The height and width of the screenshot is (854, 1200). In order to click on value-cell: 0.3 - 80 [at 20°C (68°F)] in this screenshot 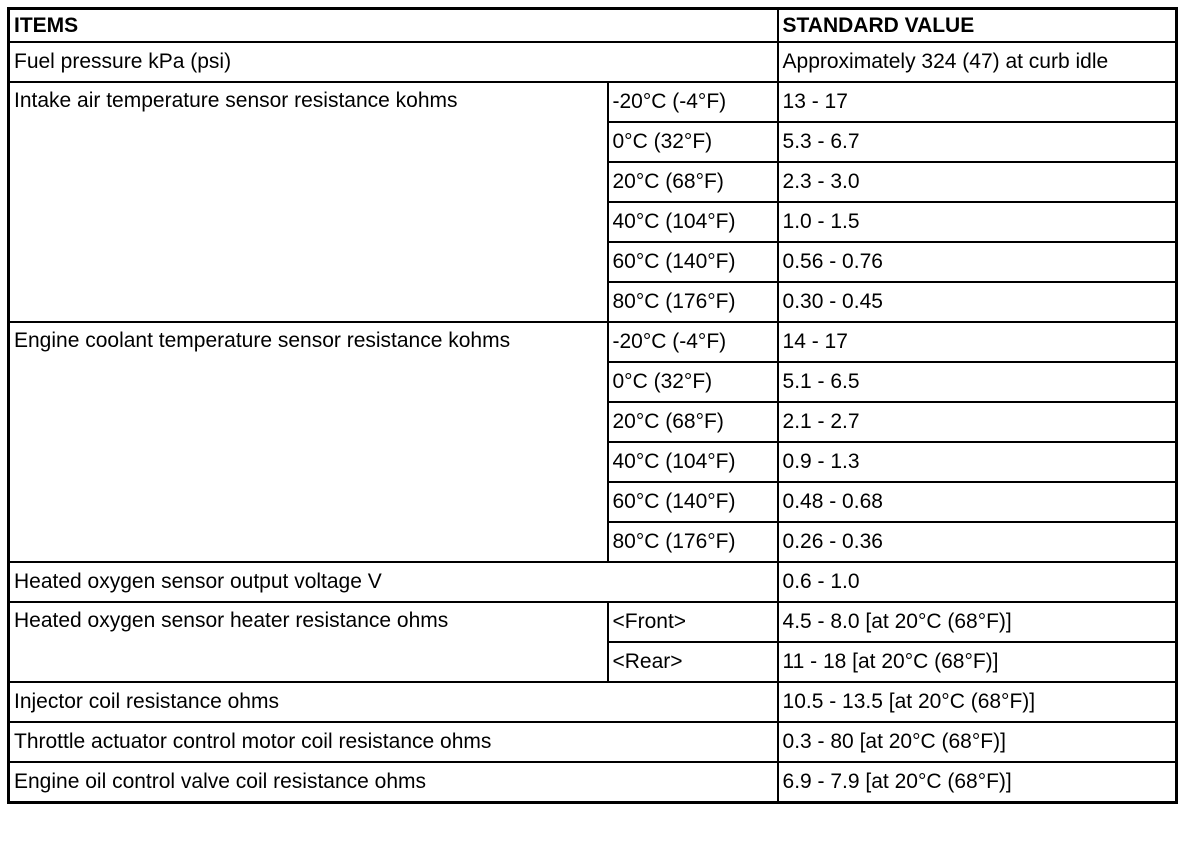, I will do `click(977, 742)`.